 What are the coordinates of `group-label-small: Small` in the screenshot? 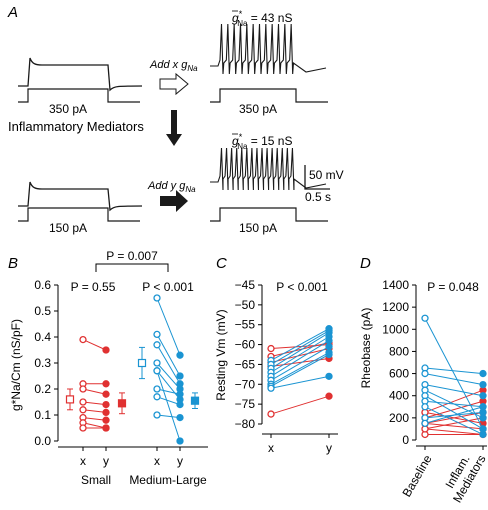 It's located at (96, 480).